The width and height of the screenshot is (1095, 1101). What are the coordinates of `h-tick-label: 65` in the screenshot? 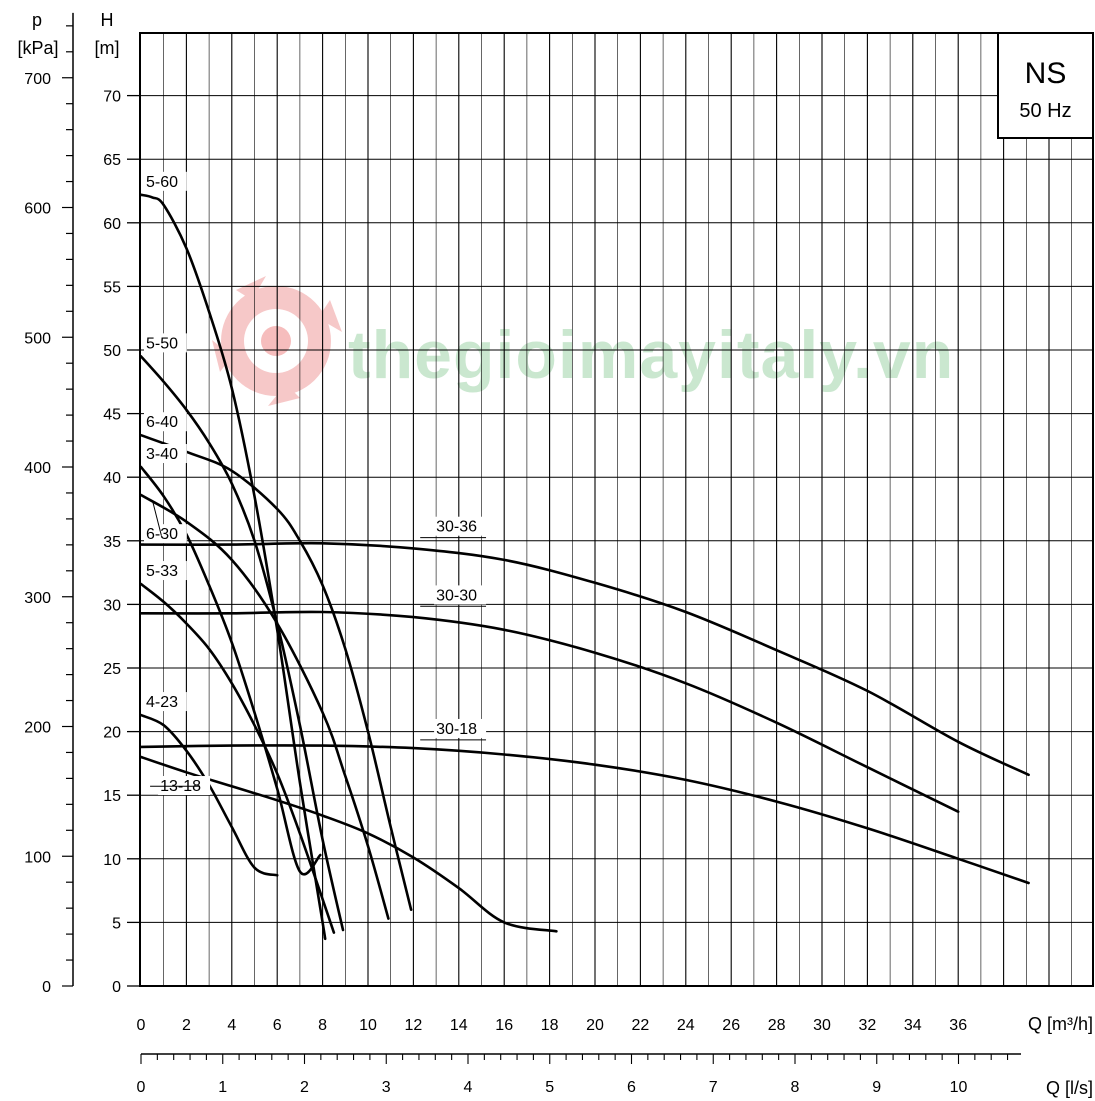 It's located at (112, 160).